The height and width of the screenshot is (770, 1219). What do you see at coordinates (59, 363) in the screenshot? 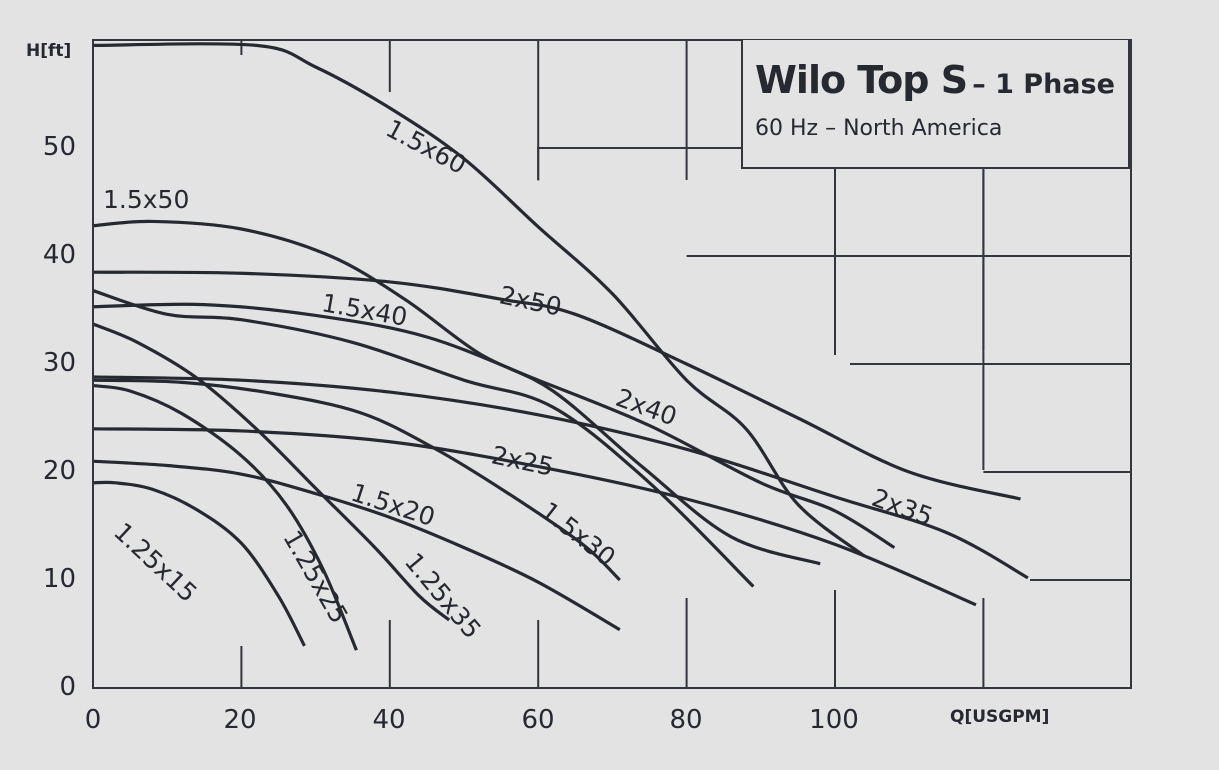
I see `y-tick-label: 30` at bounding box center [59, 363].